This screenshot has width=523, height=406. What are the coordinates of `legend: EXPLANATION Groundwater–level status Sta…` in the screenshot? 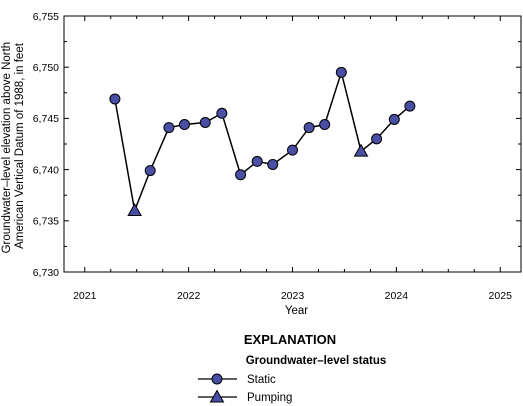 It's located at (292, 368).